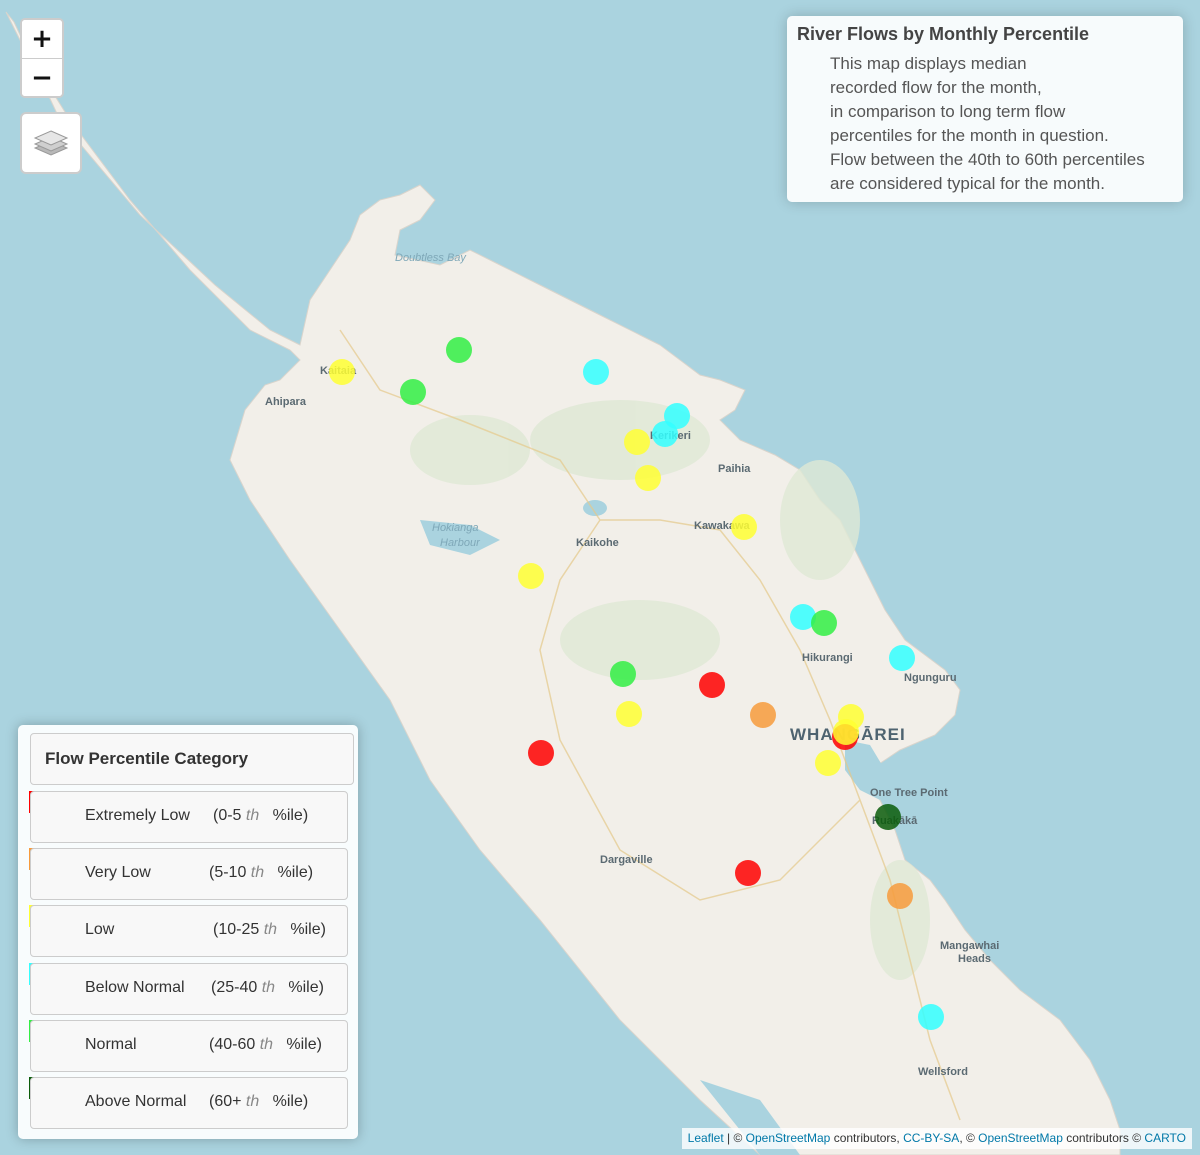 The height and width of the screenshot is (1155, 1200). What do you see at coordinates (261, 815) in the screenshot?
I see `legend-item-range: (0-5 th %ile)` at bounding box center [261, 815].